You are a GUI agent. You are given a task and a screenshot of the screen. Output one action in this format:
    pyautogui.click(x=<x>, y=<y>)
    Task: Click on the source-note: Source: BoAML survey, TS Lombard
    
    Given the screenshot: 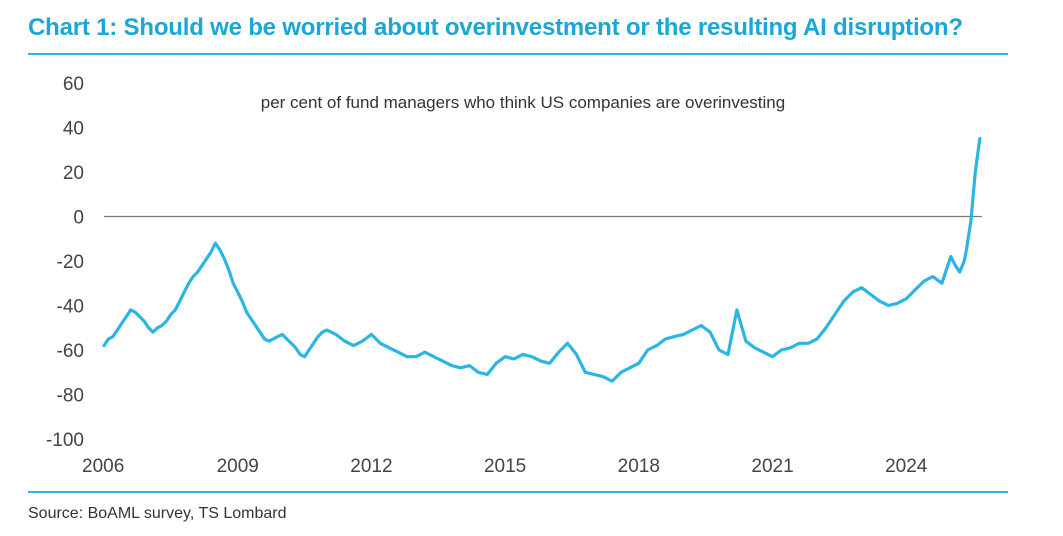 What is the action you would take?
    pyautogui.click(x=157, y=513)
    